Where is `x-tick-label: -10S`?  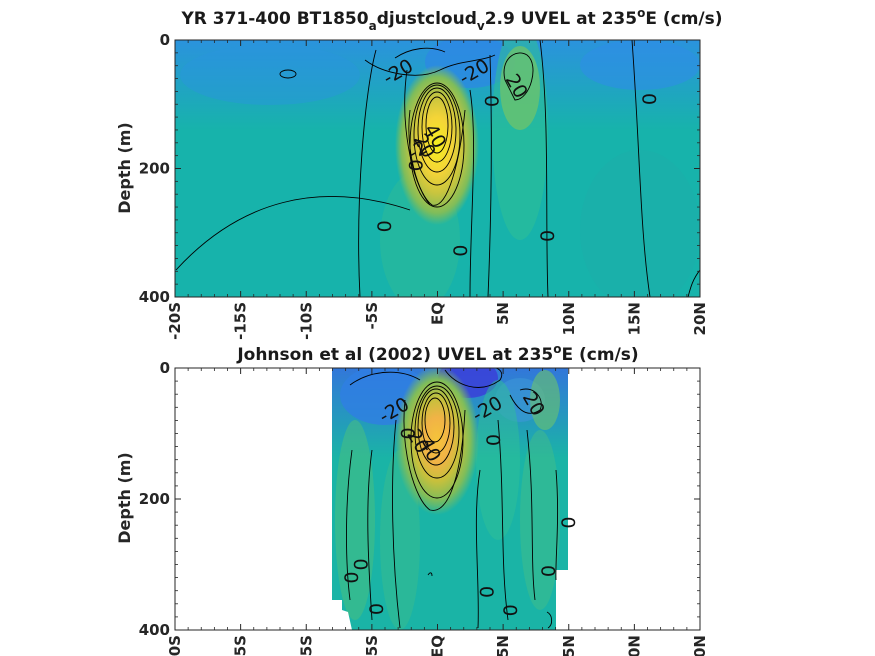 x-tick-label: -10S is located at coordinates (306, 321).